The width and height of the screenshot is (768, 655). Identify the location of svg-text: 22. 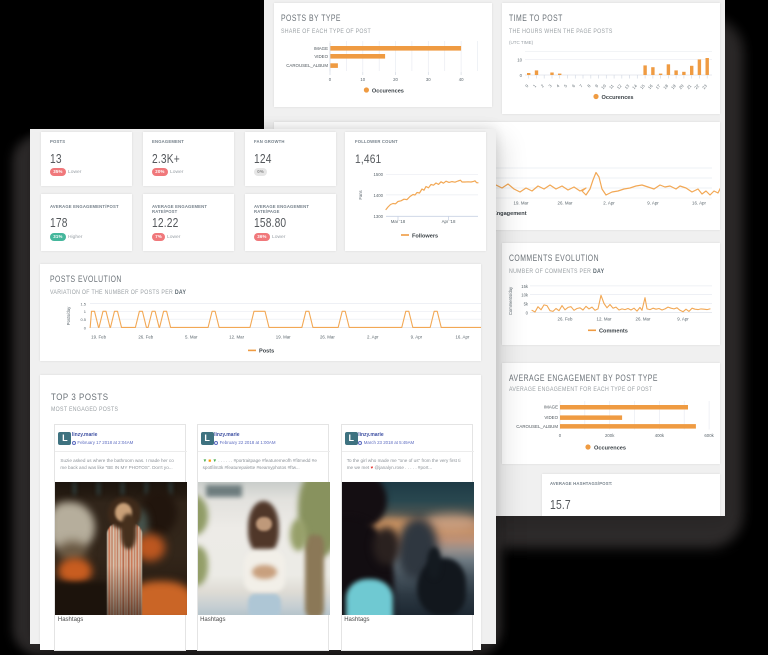
(696, 86).